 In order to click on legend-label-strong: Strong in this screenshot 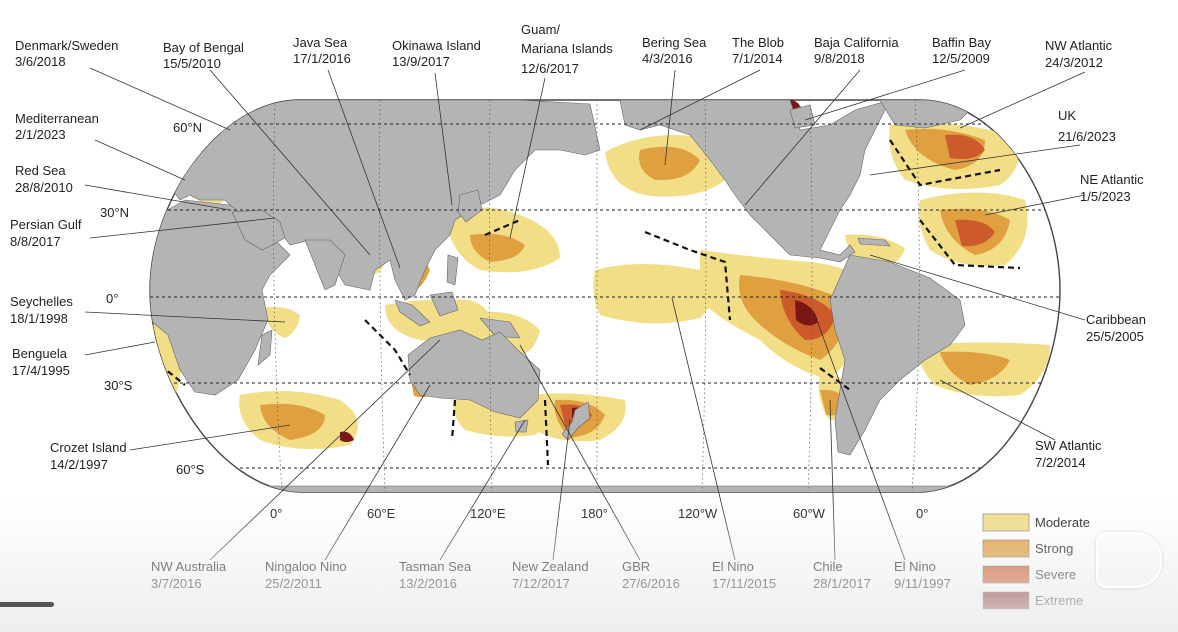, I will do `click(1054, 548)`.